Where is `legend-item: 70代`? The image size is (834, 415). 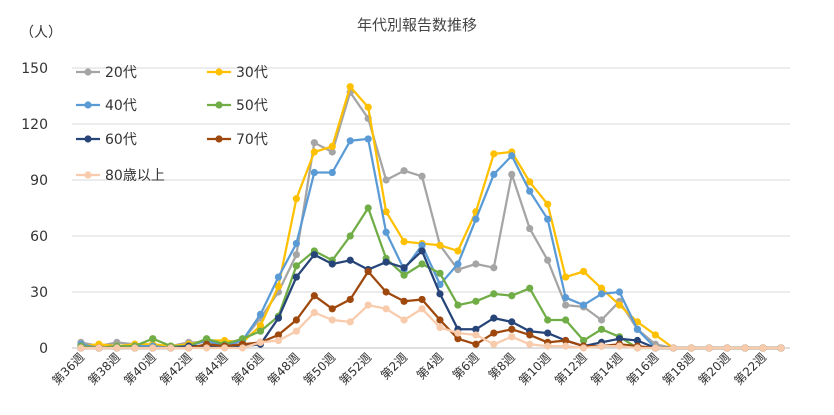
legend-item: 70代 is located at coordinates (237, 140).